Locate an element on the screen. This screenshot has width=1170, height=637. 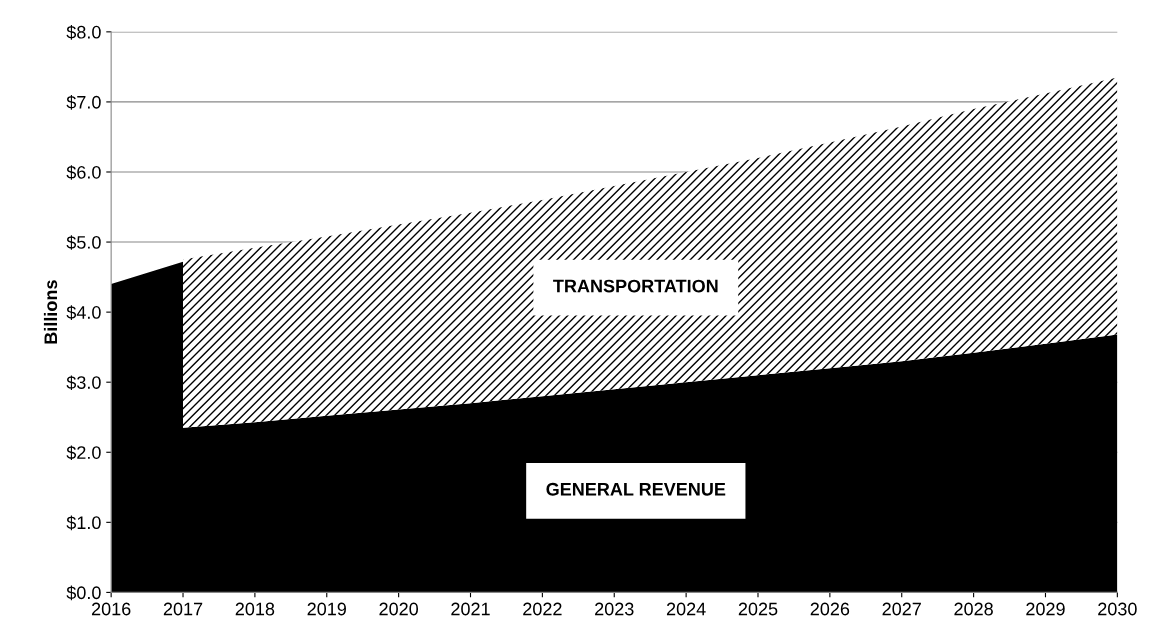
x-tick-label: 2017 is located at coordinates (183, 609).